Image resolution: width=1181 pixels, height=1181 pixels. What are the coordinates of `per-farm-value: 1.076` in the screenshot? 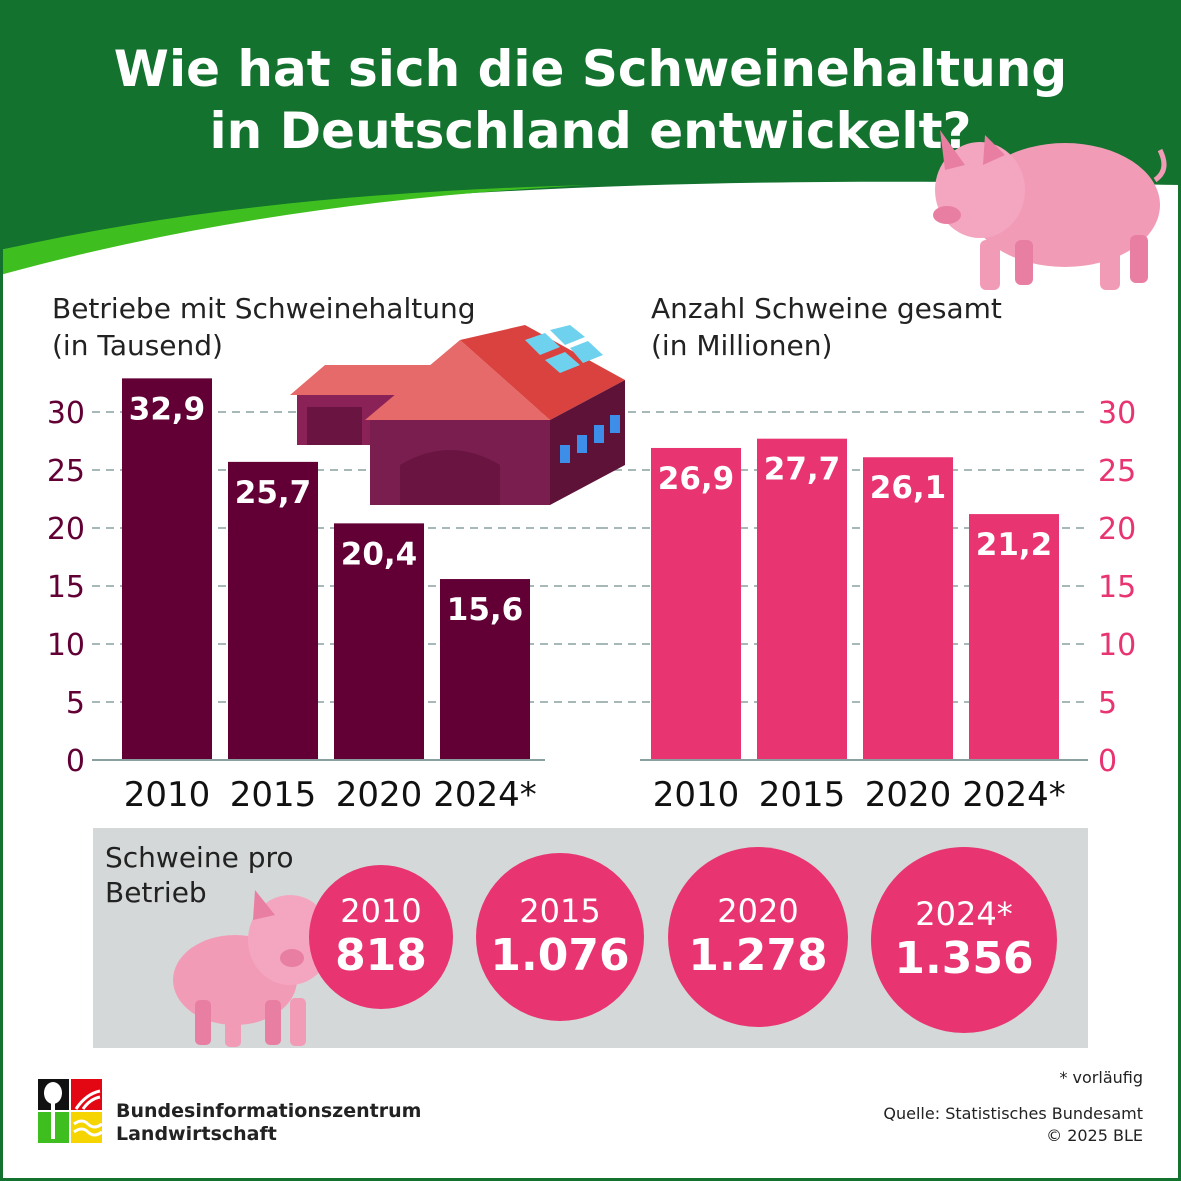 It's located at (560, 955).